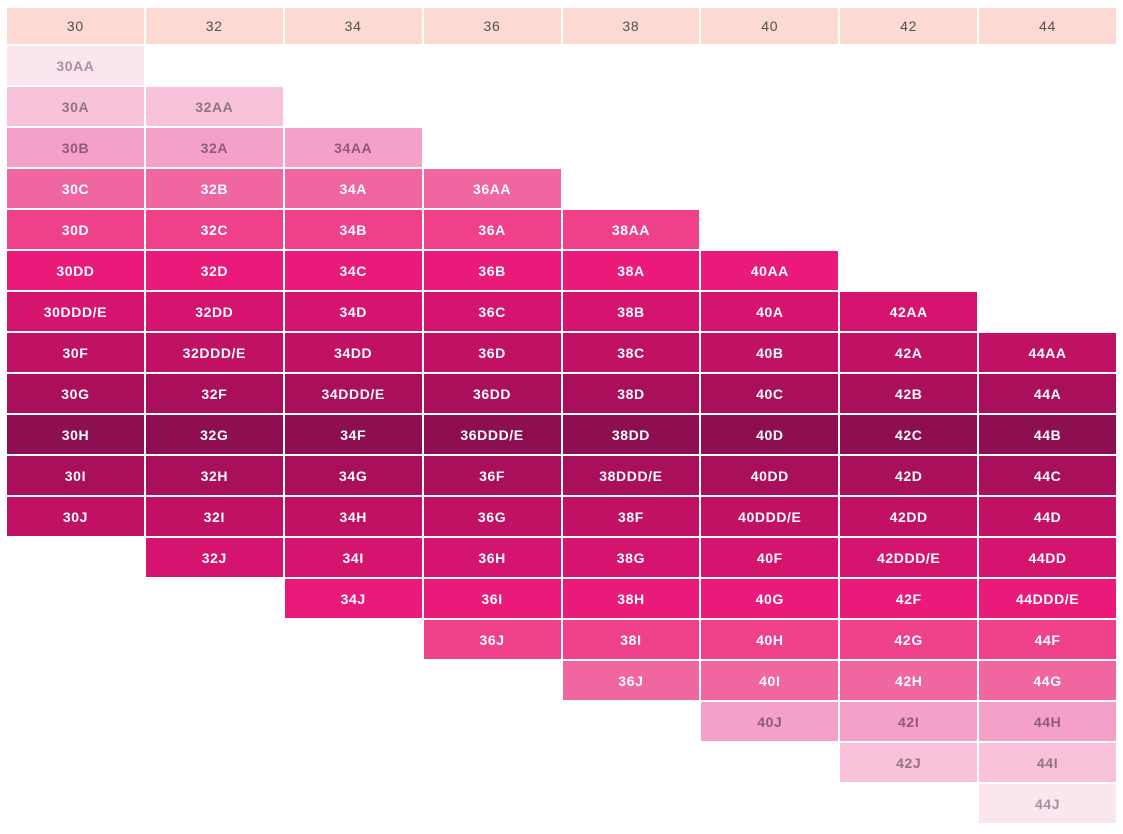 Image resolution: width=1123 pixels, height=834 pixels. Describe the element at coordinates (631, 26) in the screenshot. I see `band-header-38: 38` at that location.